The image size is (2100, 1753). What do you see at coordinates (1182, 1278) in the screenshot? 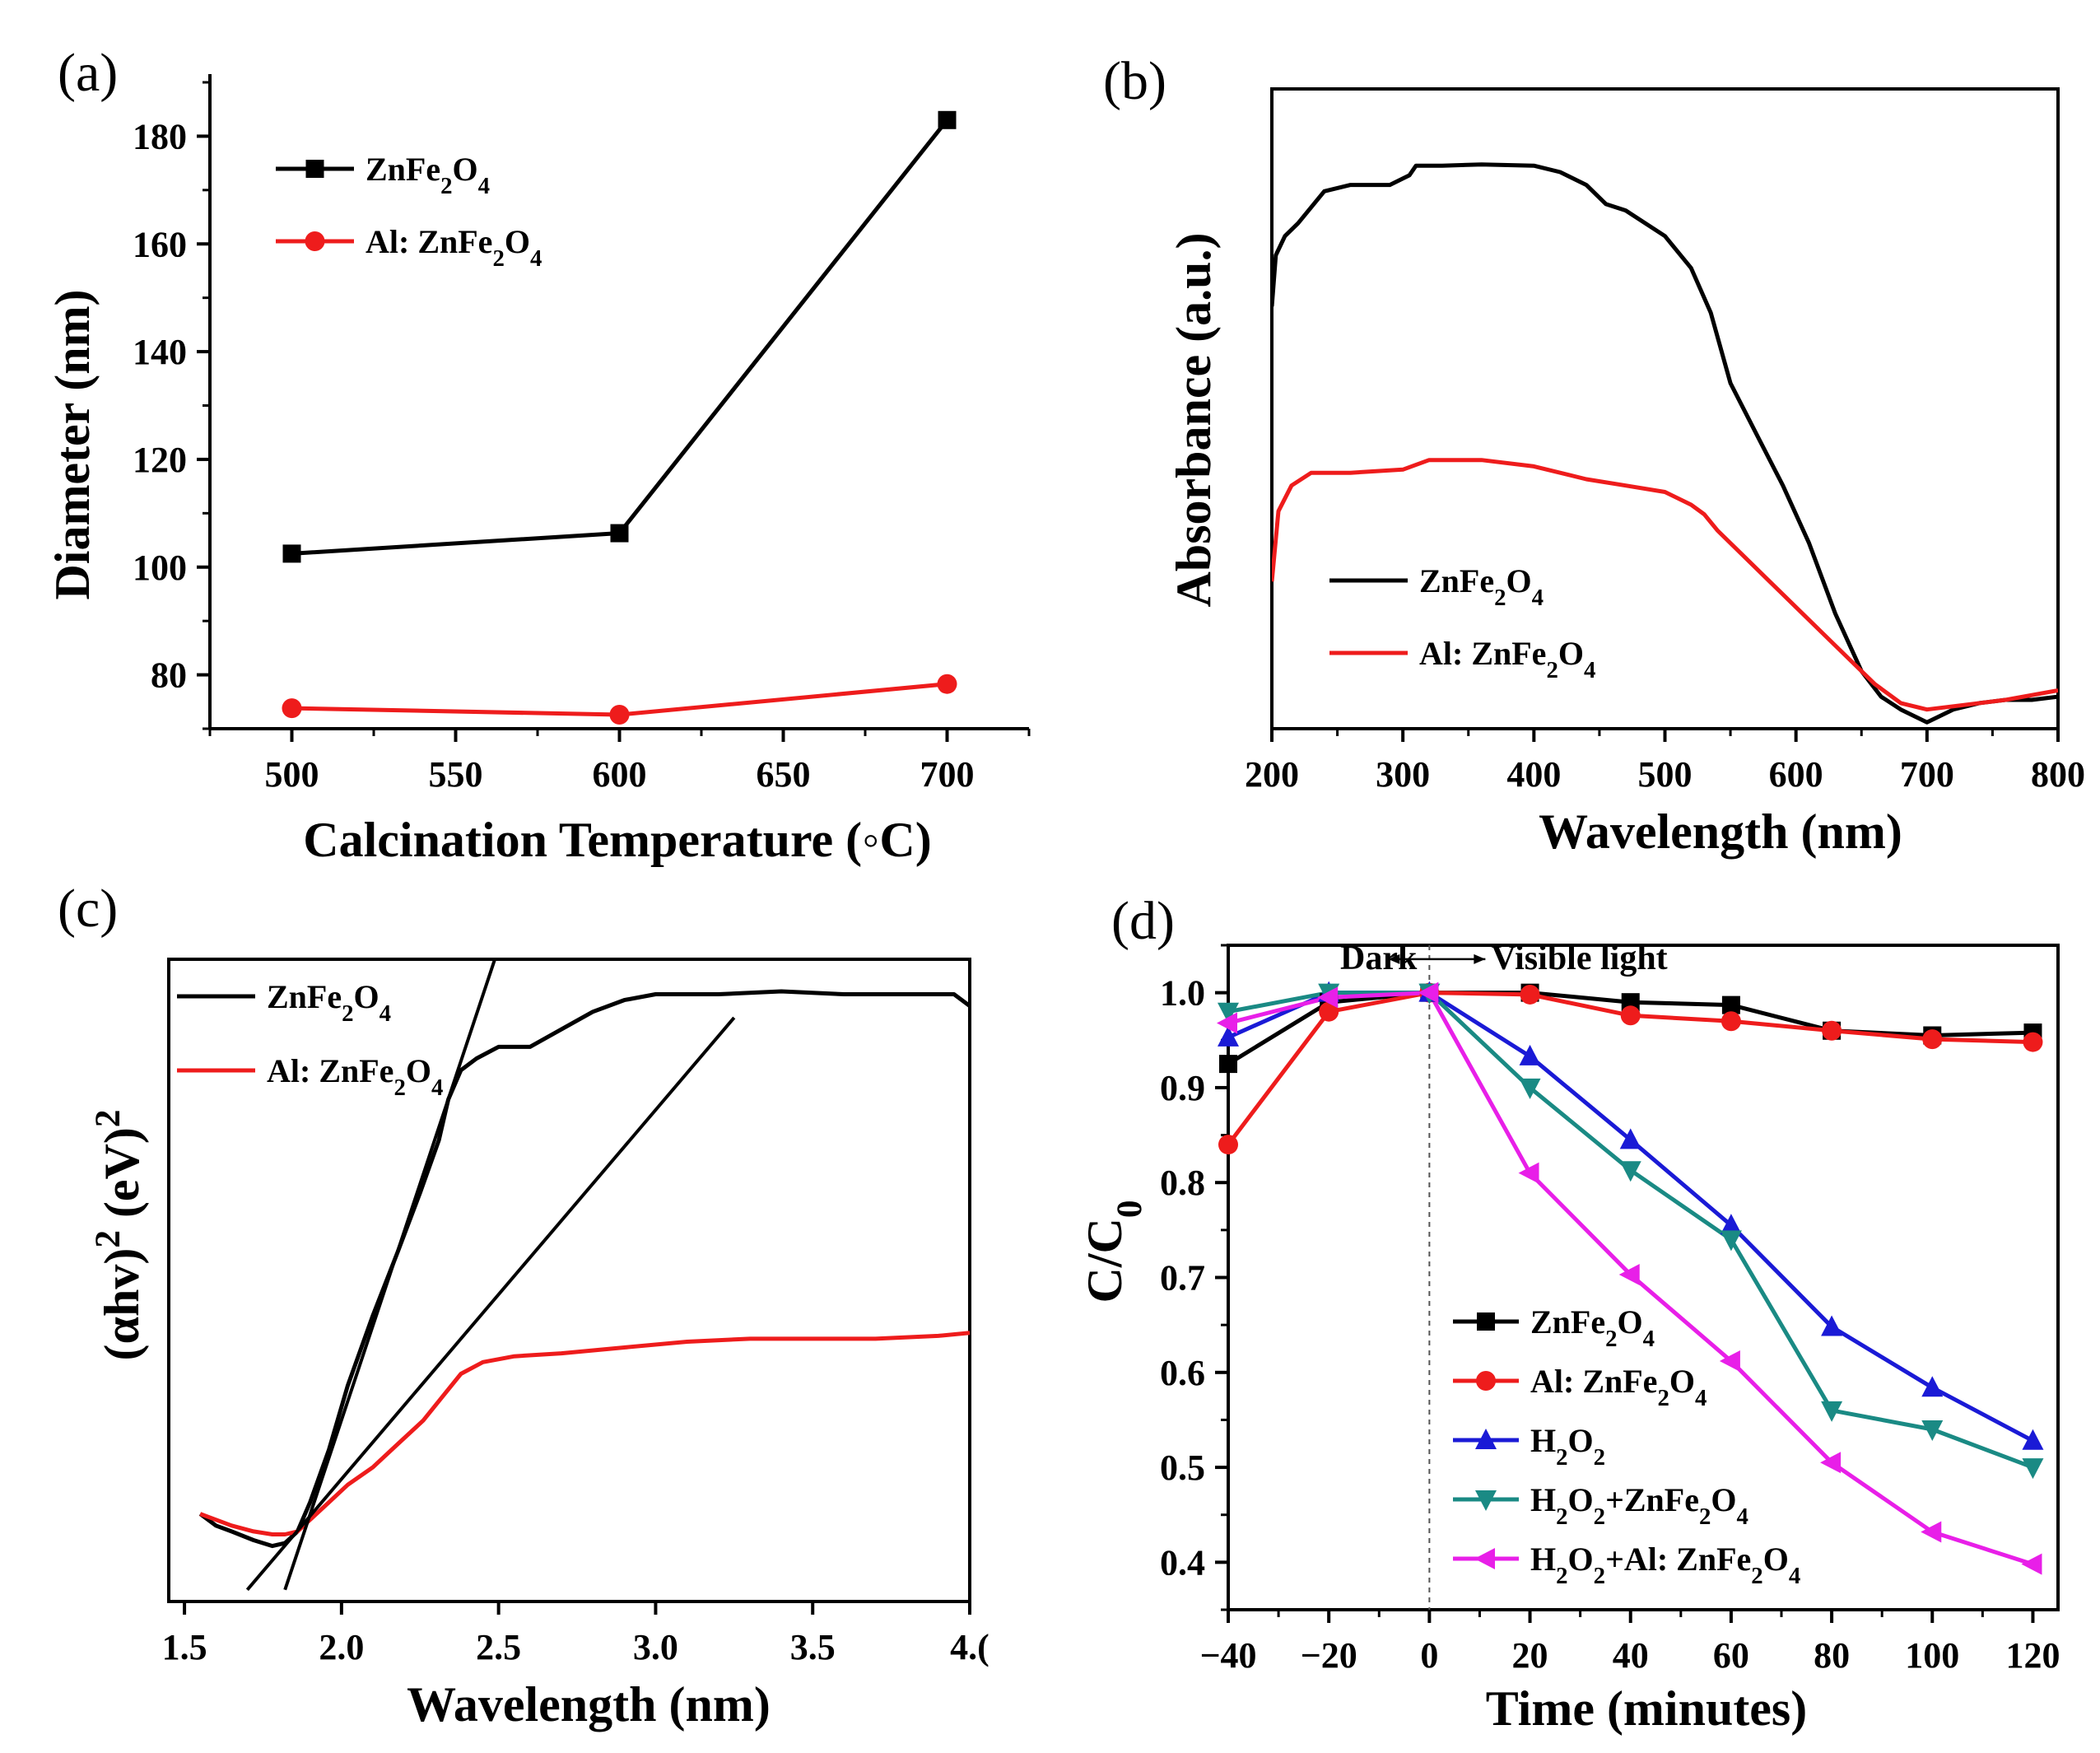
I see `panel-d-y-tick-label: 0.7` at bounding box center [1182, 1278].